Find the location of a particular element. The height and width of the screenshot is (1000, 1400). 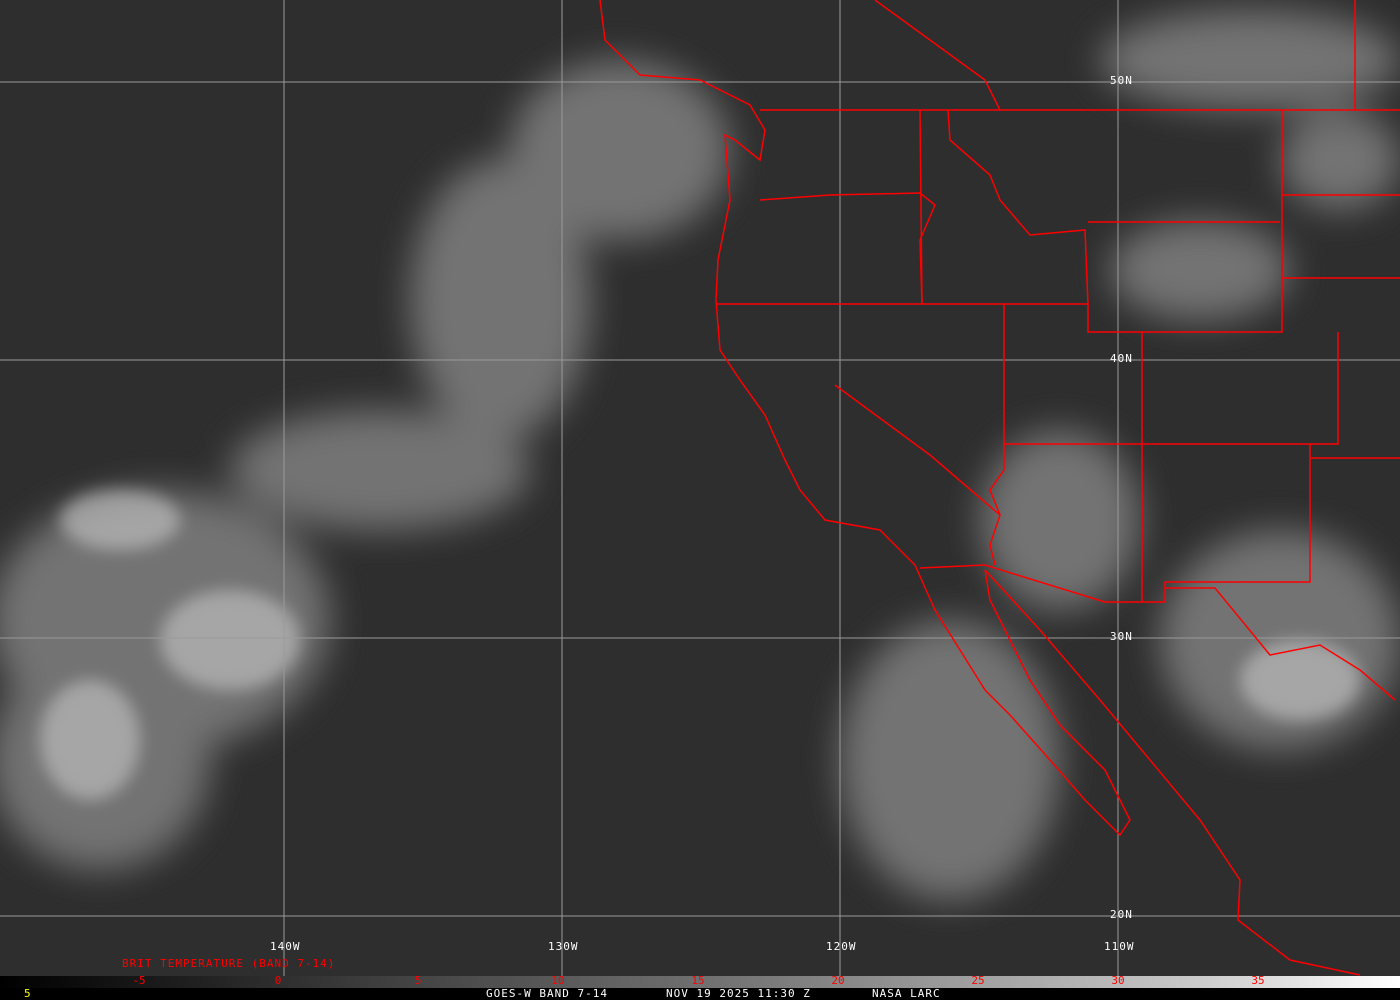

frame-number: 5 is located at coordinates (28, 993).